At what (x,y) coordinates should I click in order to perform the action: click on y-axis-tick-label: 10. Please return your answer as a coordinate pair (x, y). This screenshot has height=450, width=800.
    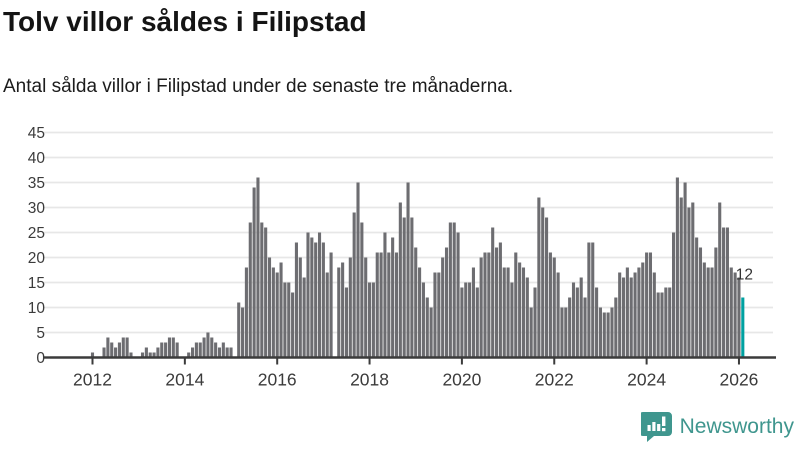
    Looking at the image, I should click on (37, 308).